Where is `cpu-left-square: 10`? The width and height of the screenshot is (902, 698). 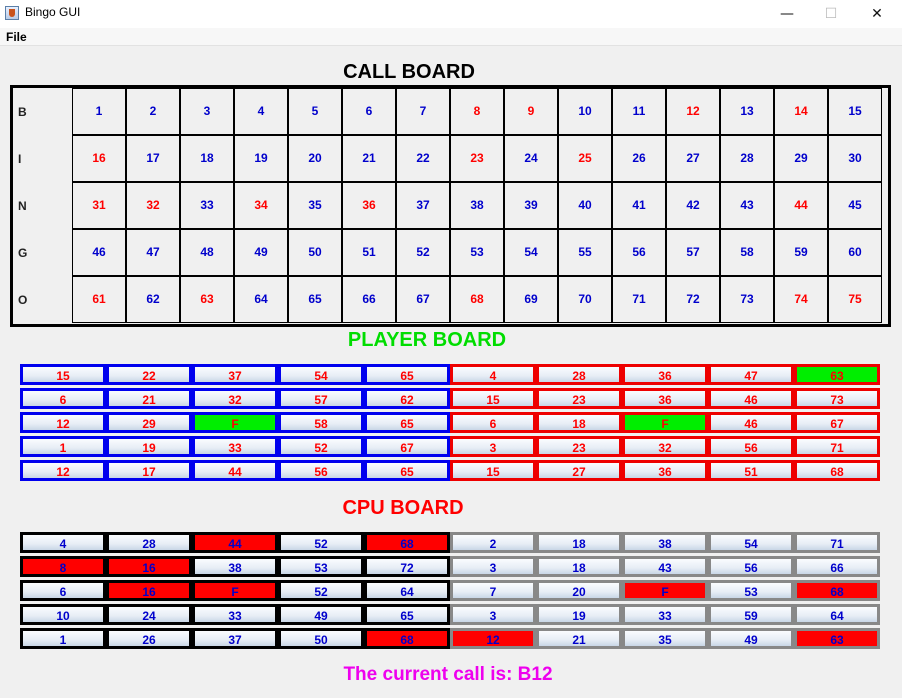
cpu-left-square: 10 is located at coordinates (63, 614).